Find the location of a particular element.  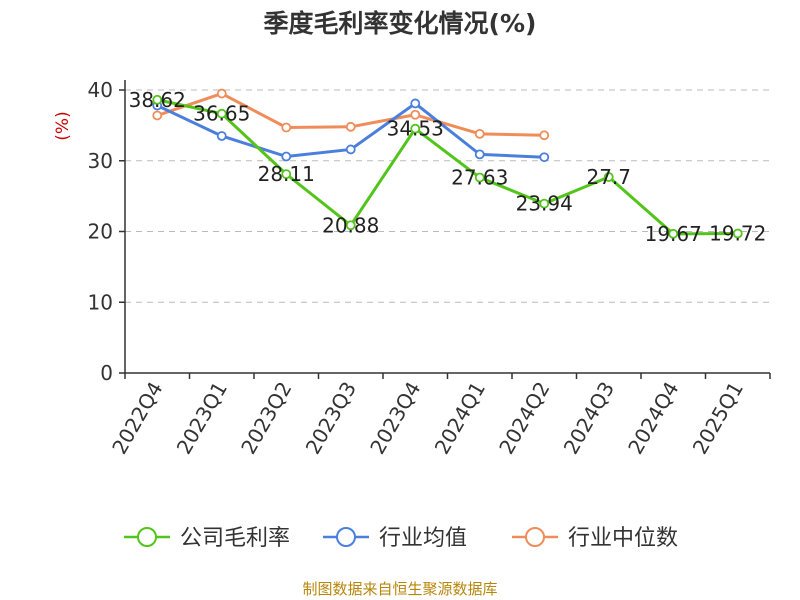

data-label: 28.11 is located at coordinates (286, 174).